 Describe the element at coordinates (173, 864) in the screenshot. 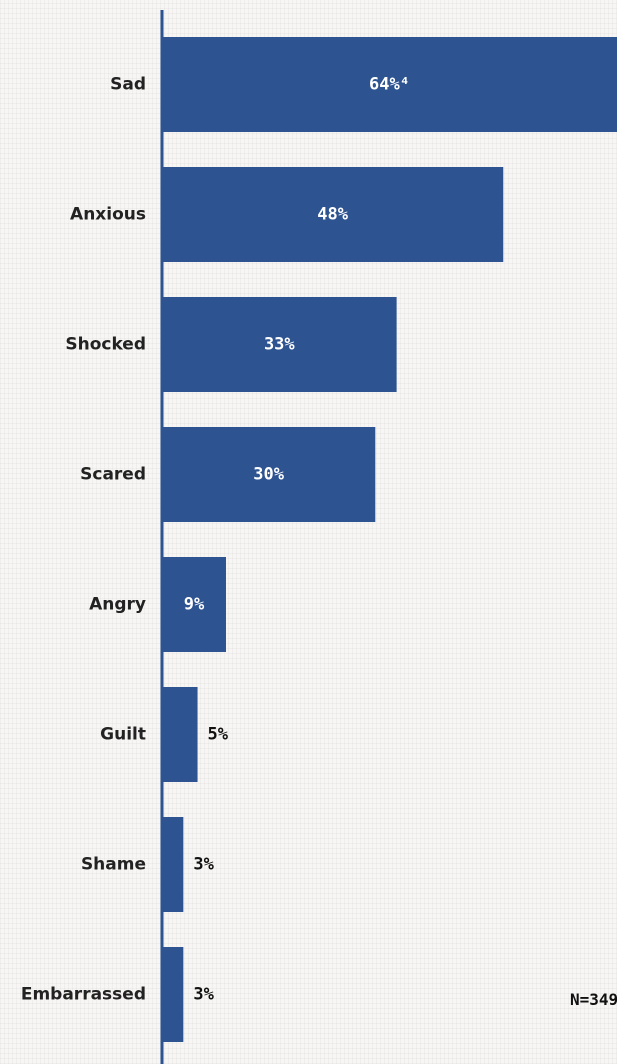

I see `bar-shame` at that location.